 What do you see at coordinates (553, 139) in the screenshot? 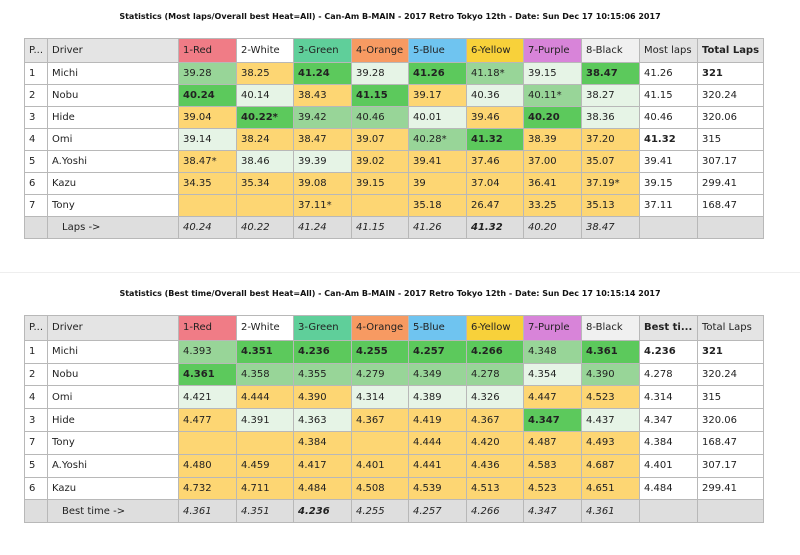
I see `lane-cell: 38.39` at bounding box center [553, 139].